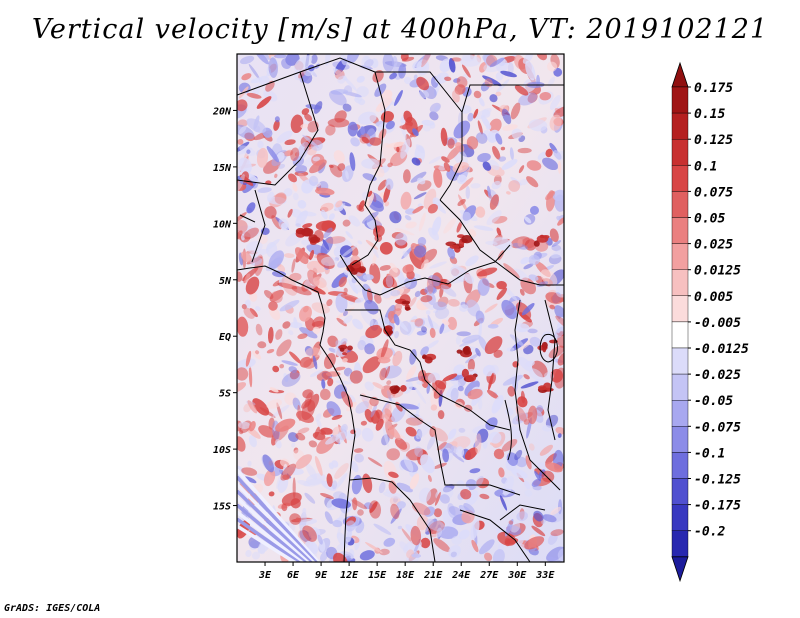 This screenshot has width=800, height=618. I want to click on lat-tick-label: 15N, so click(222, 168).